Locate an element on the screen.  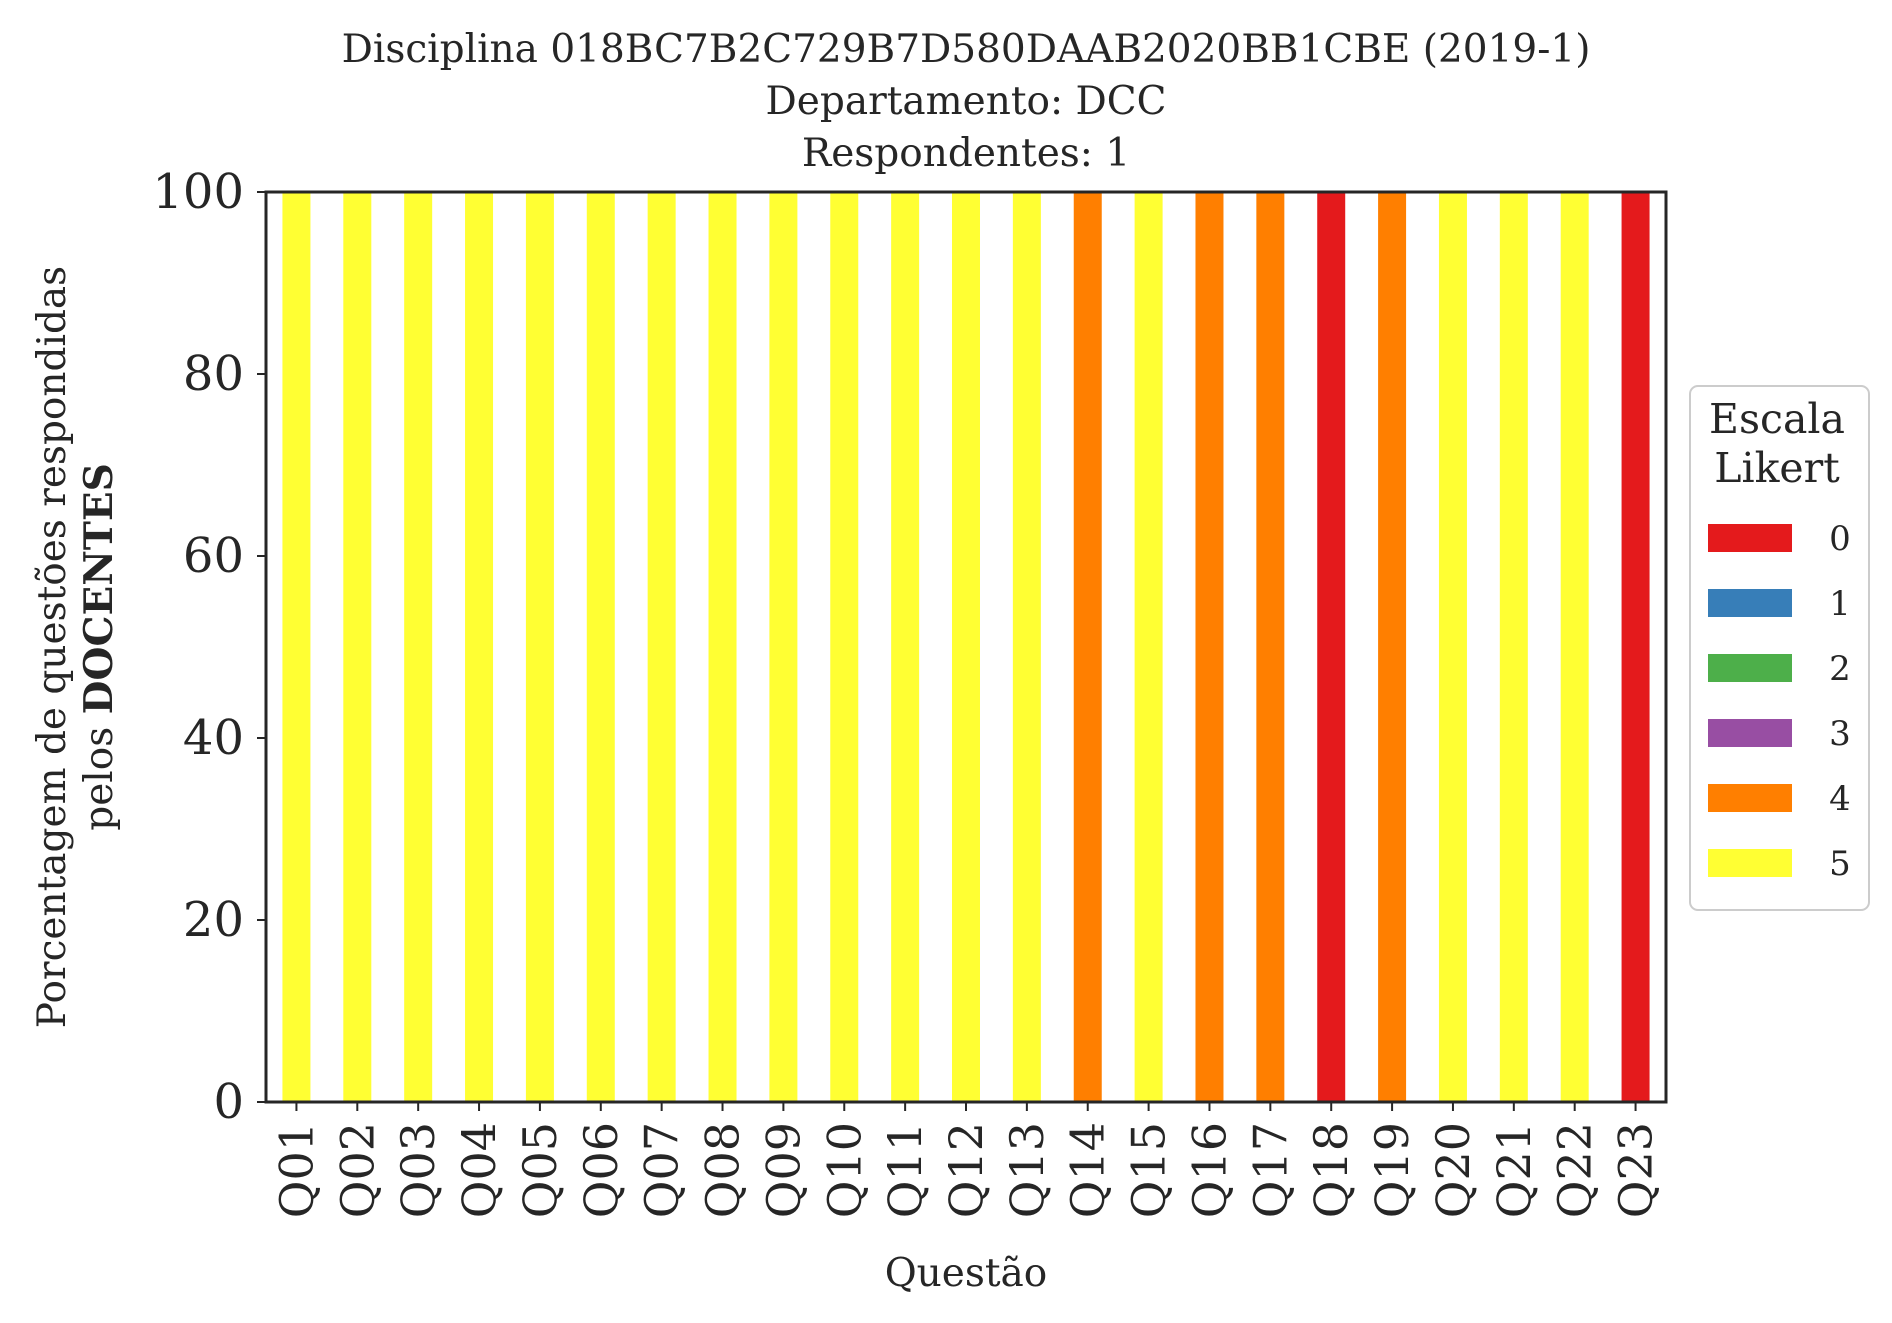
x-tick-label-Q03: Q03 is located at coordinates (418, 1170).